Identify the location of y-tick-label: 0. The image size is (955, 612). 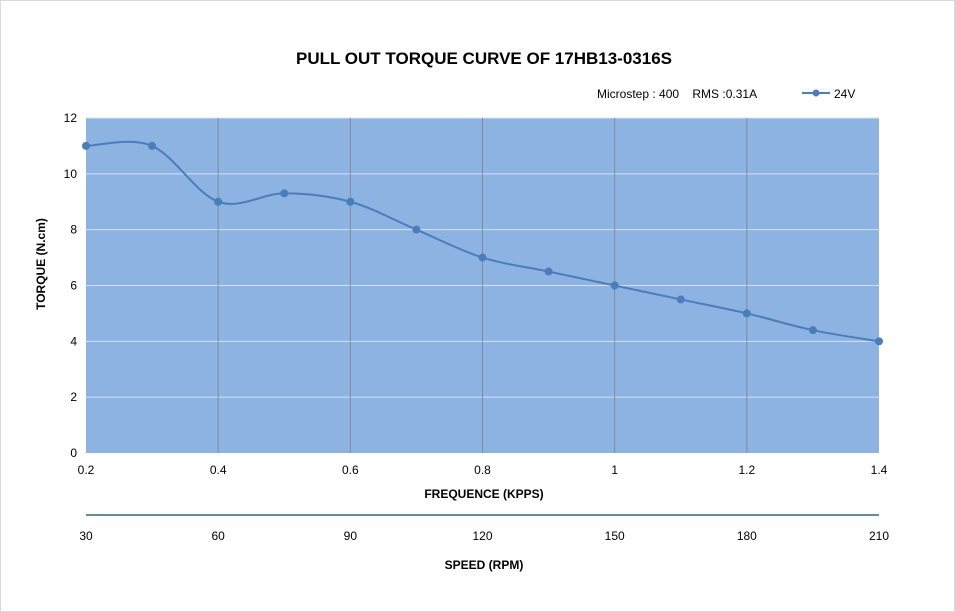
(73, 453).